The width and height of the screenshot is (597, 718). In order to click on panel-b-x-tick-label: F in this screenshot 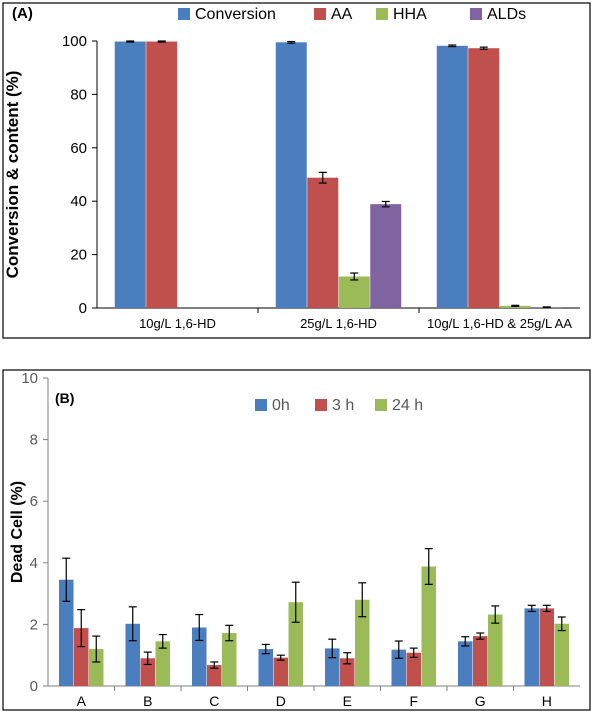, I will do `click(413, 701)`.